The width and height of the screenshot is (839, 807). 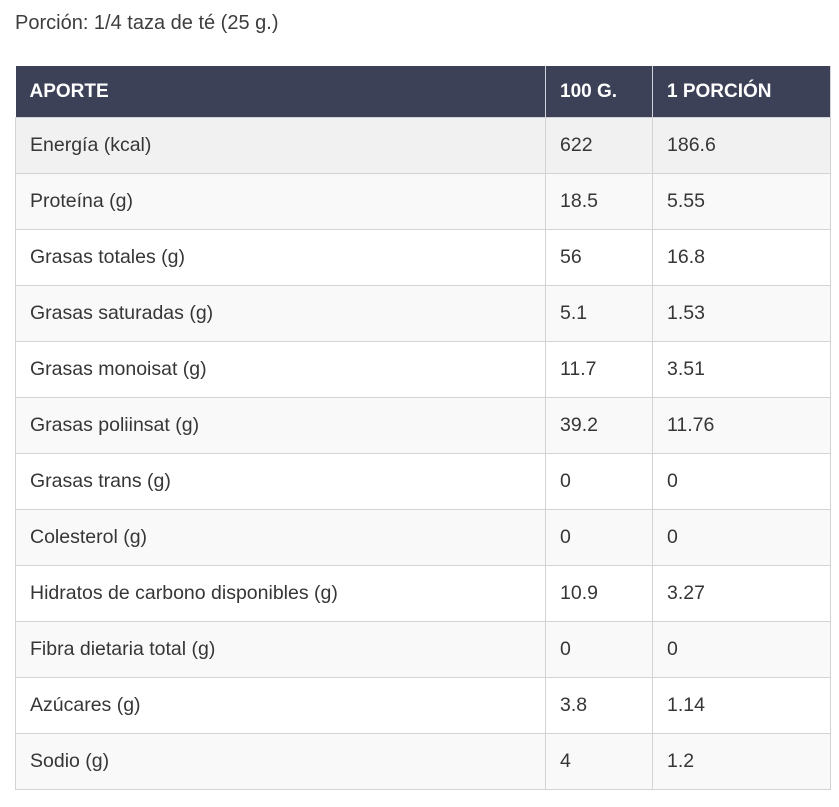 What do you see at coordinates (599, 425) in the screenshot?
I see `value-per-100g: 39.2` at bounding box center [599, 425].